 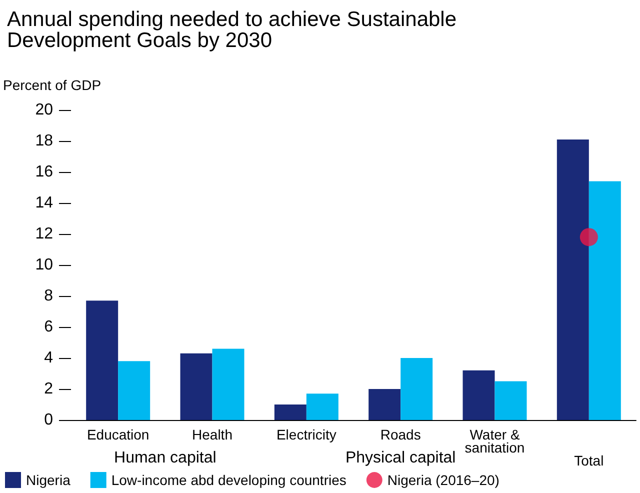 What do you see at coordinates (44, 141) in the screenshot?
I see `y-tick-label: 18` at bounding box center [44, 141].